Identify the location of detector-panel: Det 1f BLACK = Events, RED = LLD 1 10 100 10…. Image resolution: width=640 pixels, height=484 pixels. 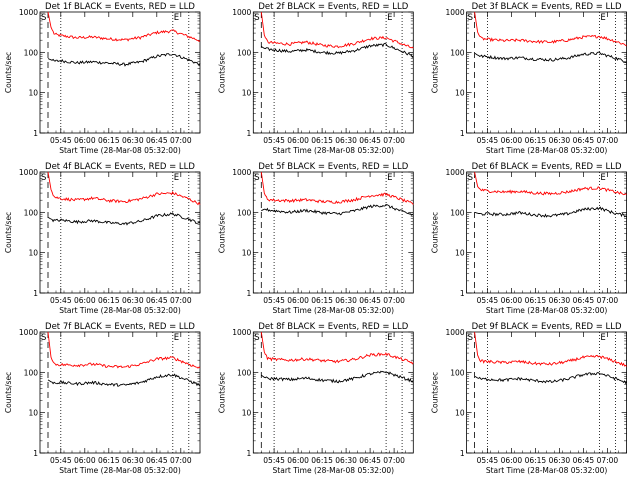
(102, 78).